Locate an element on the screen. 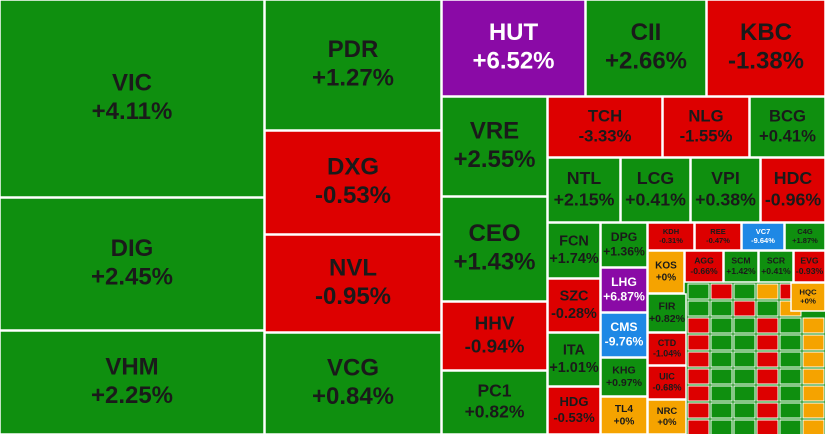  tile-change: -1.38% is located at coordinates (766, 61).